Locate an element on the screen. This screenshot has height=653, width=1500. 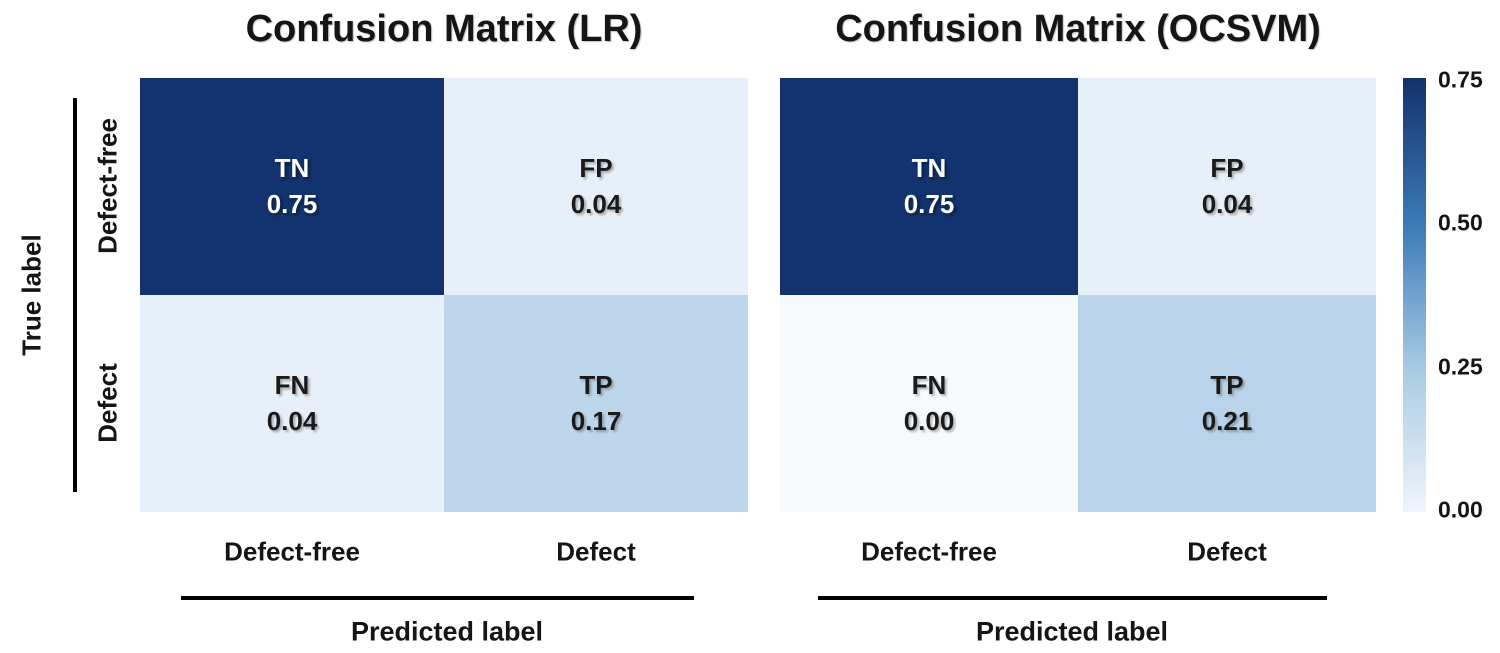
lr-cell-tp: TP 0.17 is located at coordinates (596, 403).